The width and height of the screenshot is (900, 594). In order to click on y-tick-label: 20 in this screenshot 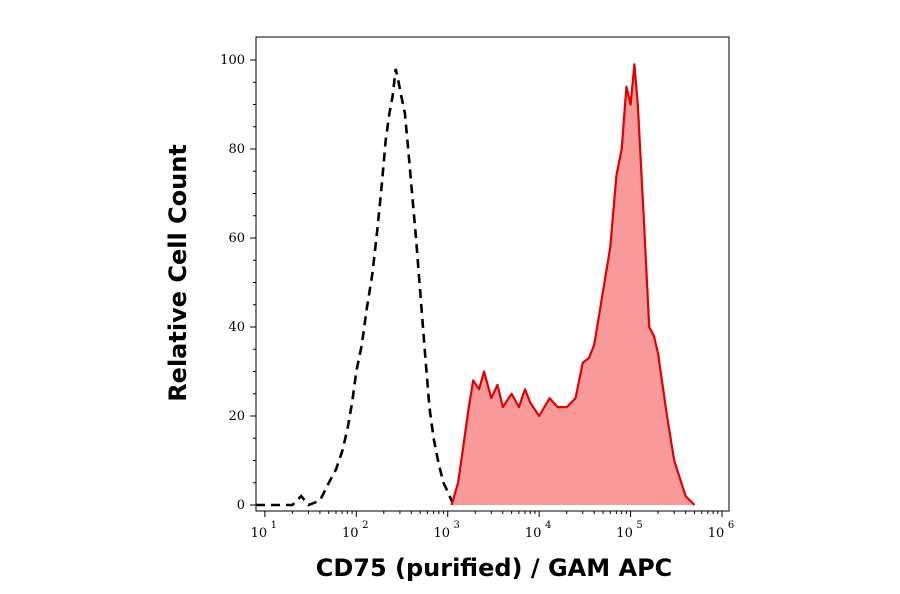, I will do `click(236, 416)`.